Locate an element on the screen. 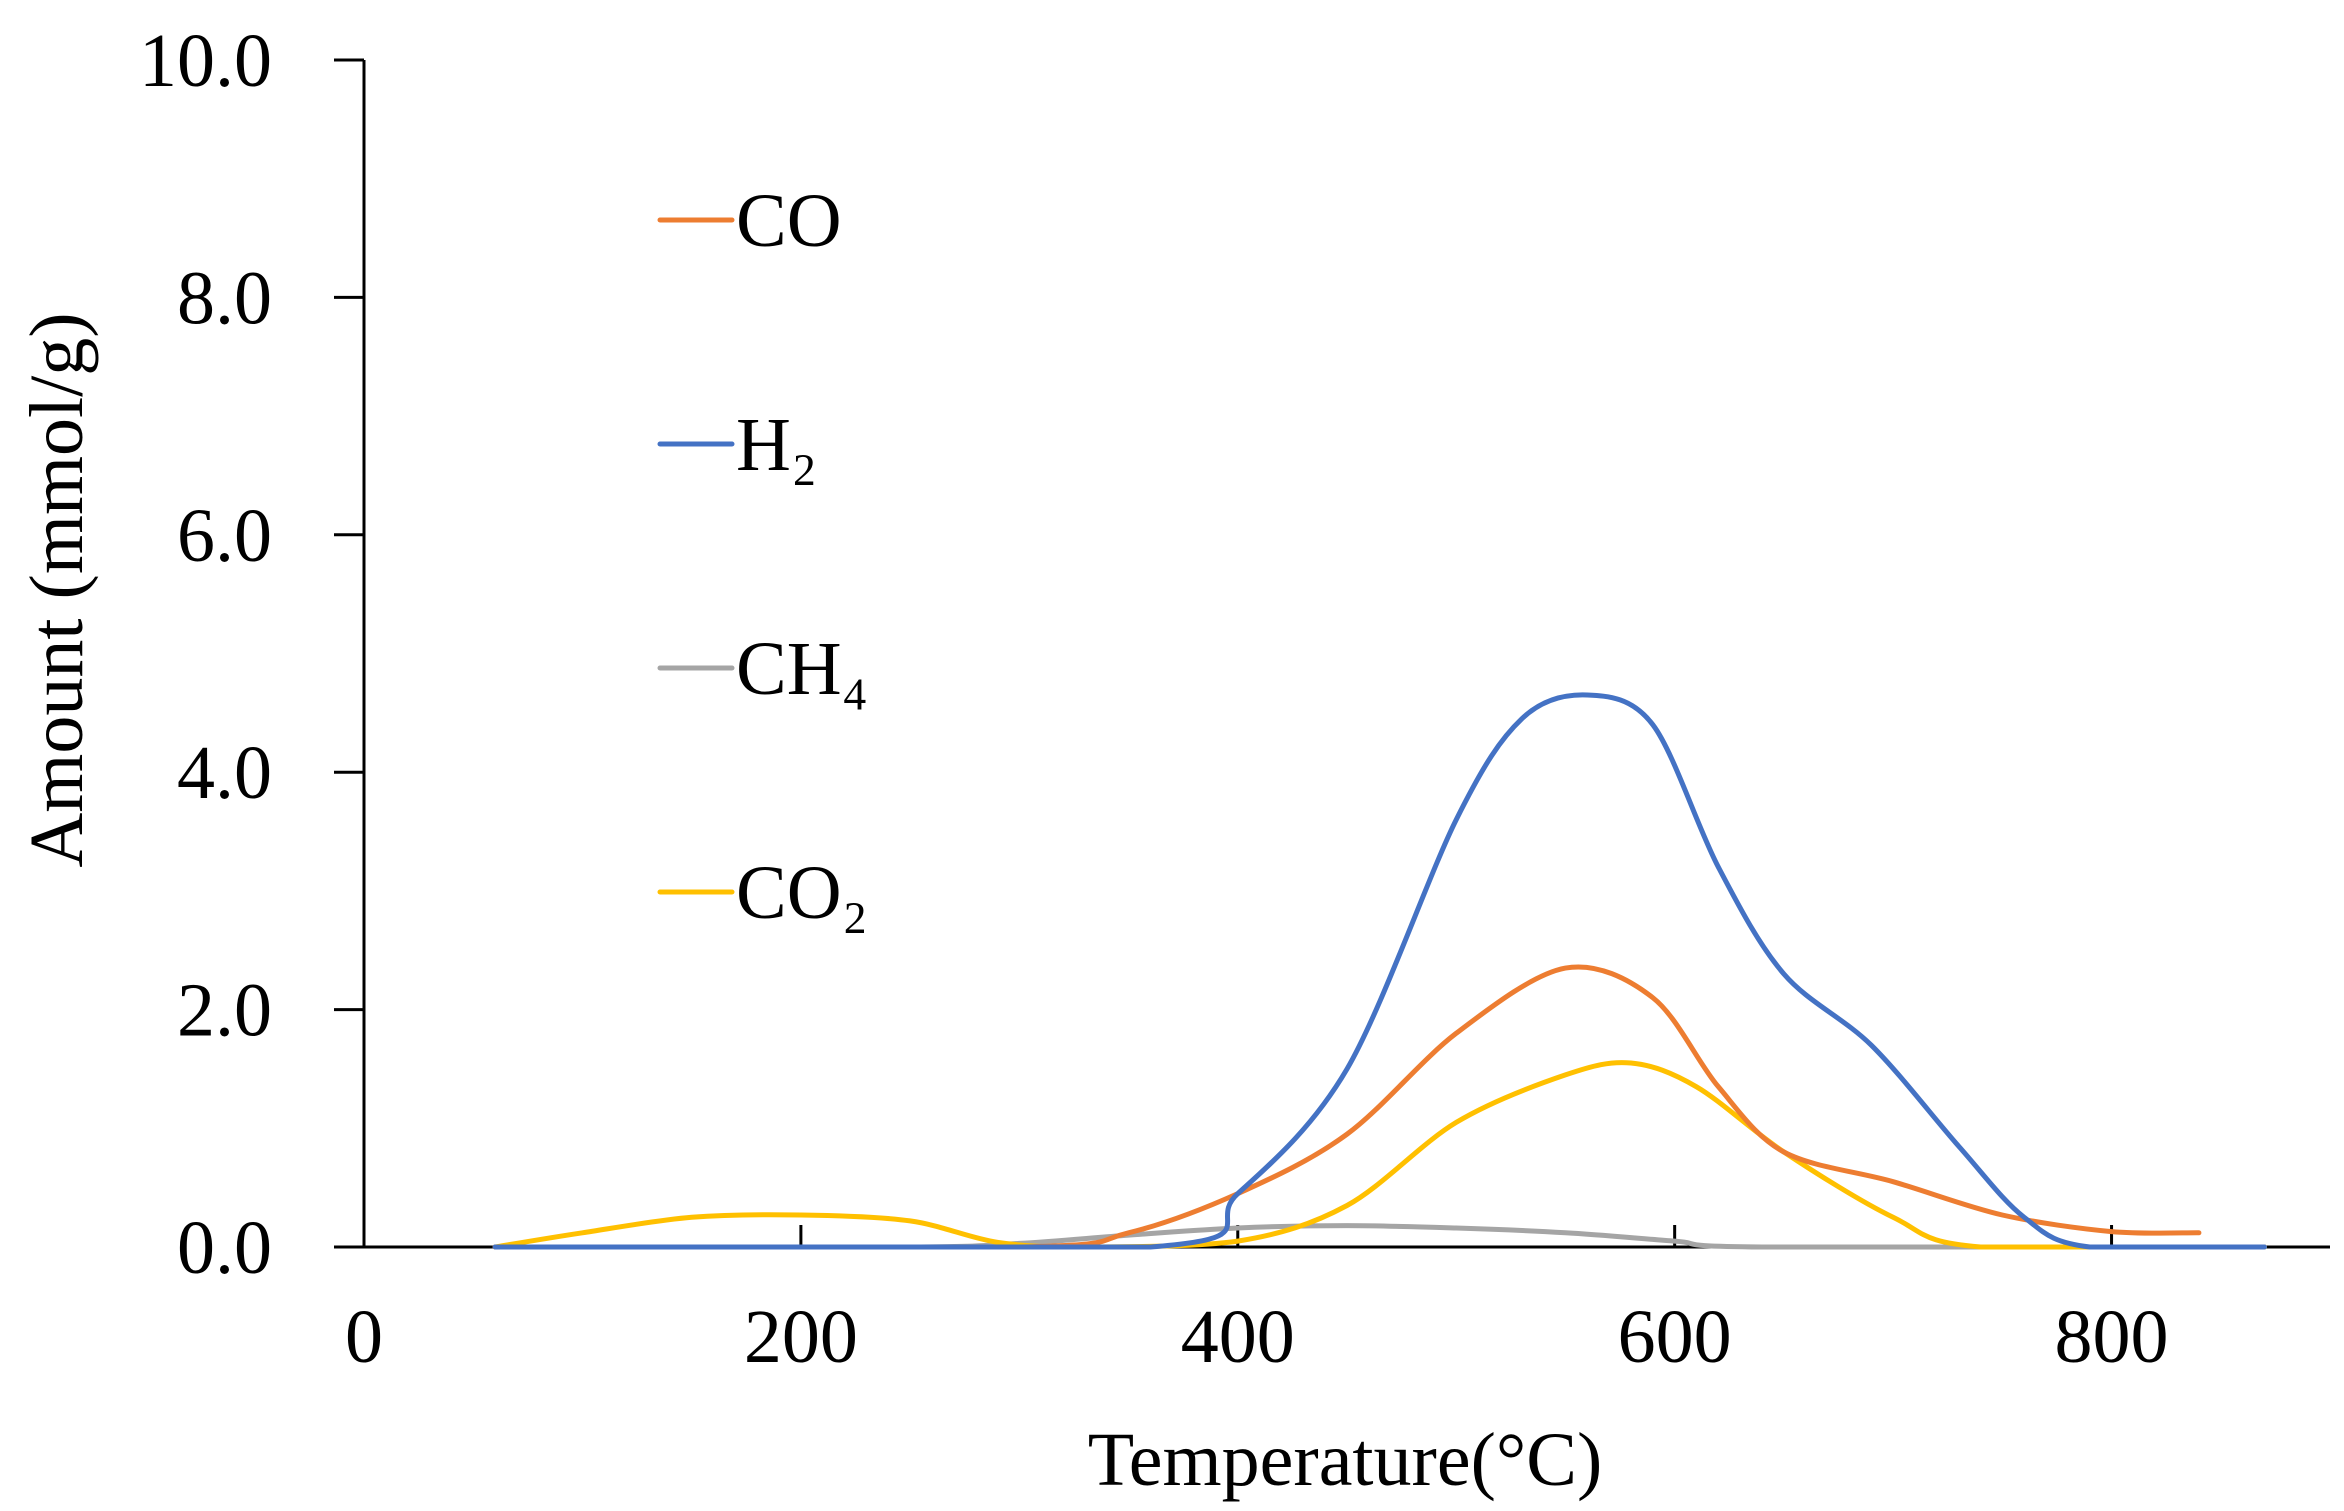 Image resolution: width=2344 pixels, height=1511 pixels. x-axis-title: Temperature(°C) is located at coordinates (1345, 1460).